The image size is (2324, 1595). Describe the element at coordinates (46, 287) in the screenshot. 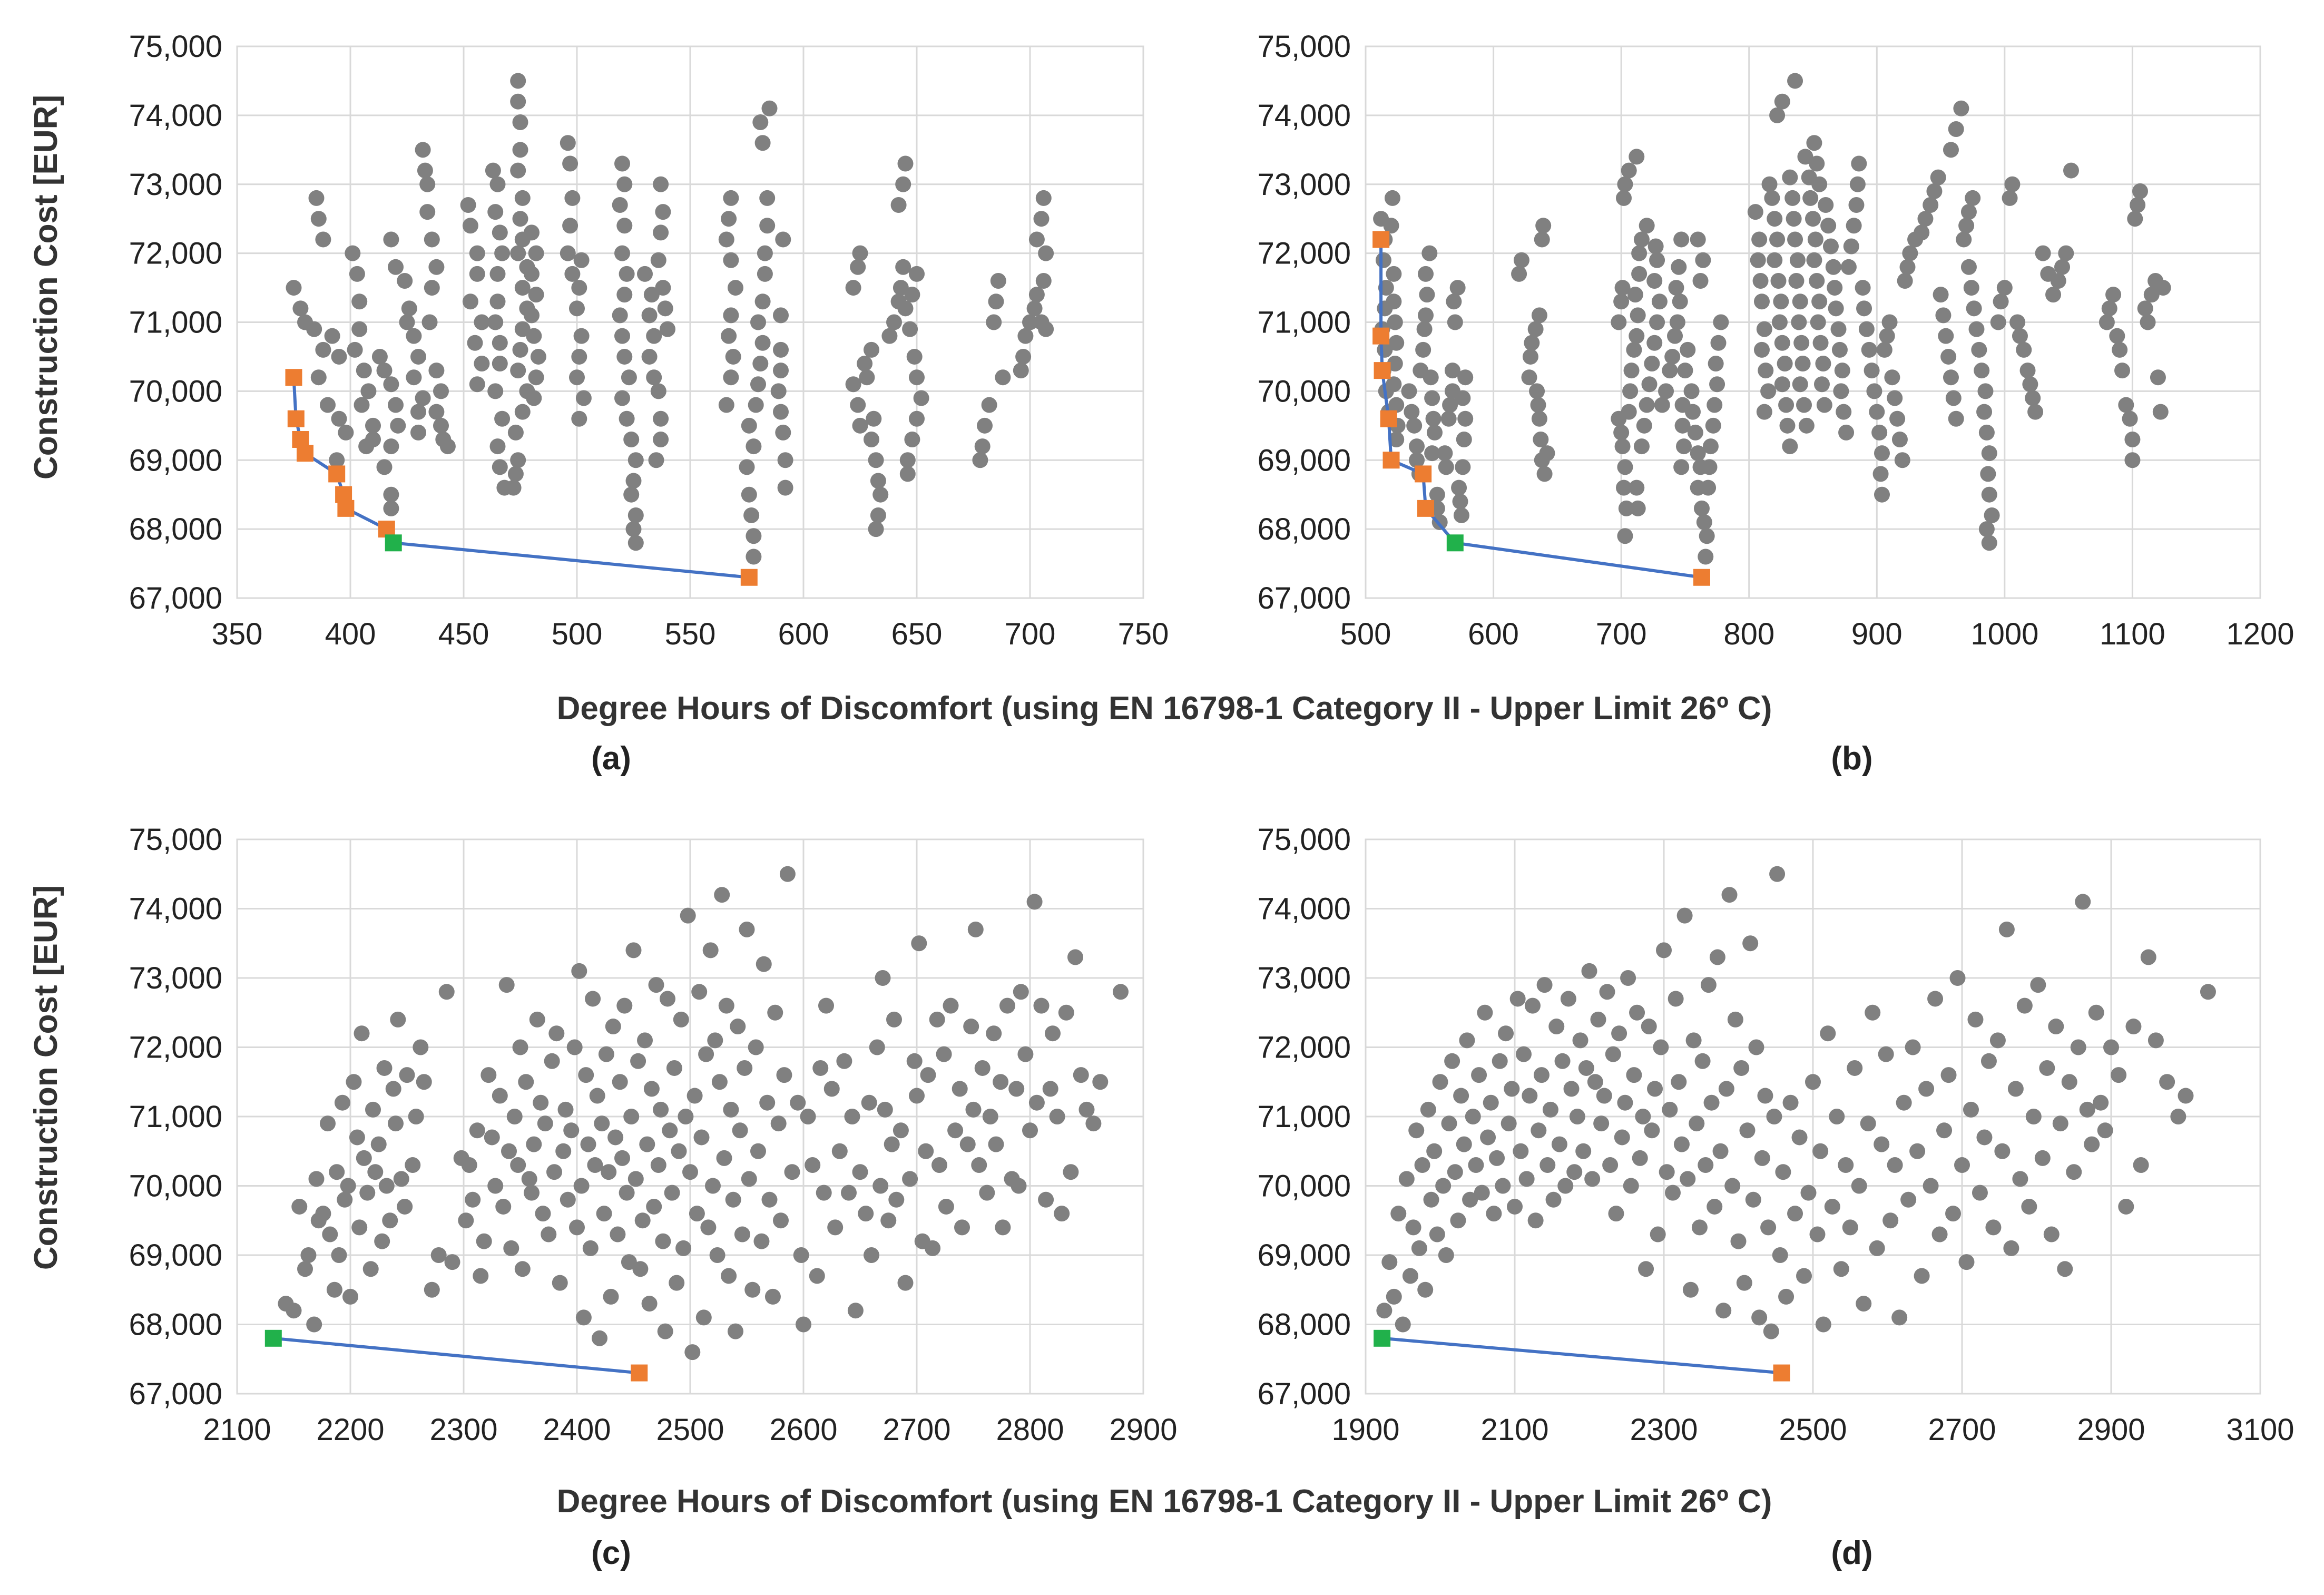

I see `y-axis-title-top: Construction Cost [EUR]` at that location.